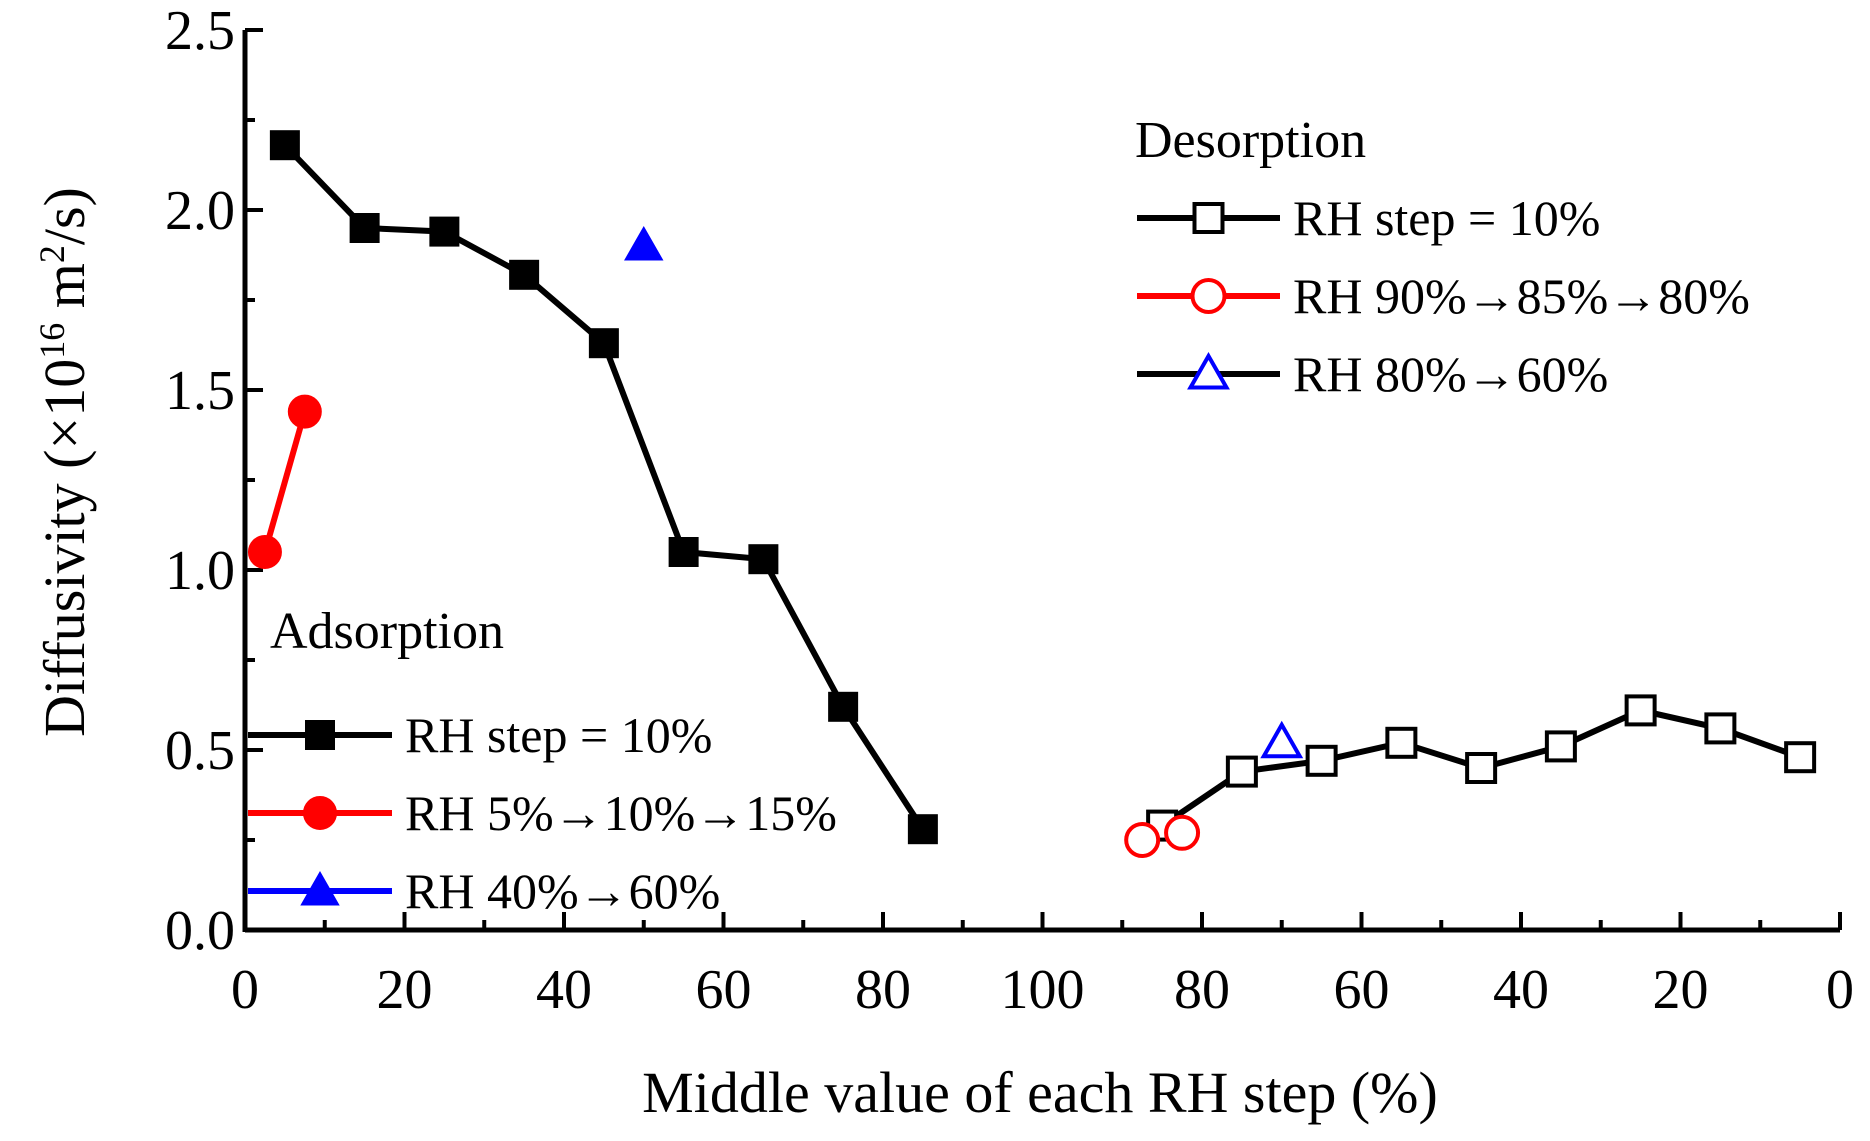 The height and width of the screenshot is (1141, 1870). What do you see at coordinates (1250, 140) in the screenshot?
I see `legend-title: Desorption` at bounding box center [1250, 140].